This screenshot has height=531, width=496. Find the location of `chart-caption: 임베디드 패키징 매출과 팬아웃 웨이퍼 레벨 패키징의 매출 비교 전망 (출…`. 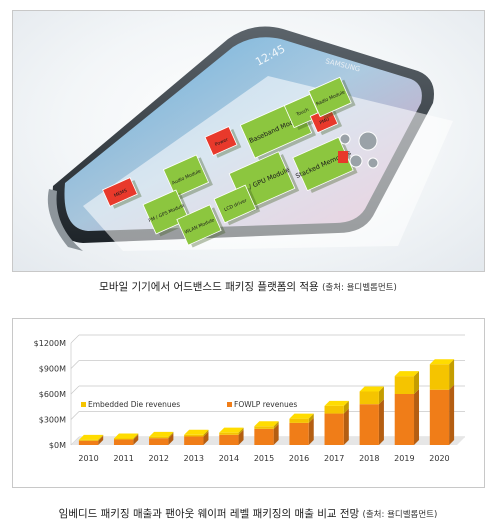

chart-caption: 임베디드 패키징 매출과 팬아웃 웨이퍼 레벨 패키징의 매출 비교 전망 (출… is located at coordinates (248, 513).